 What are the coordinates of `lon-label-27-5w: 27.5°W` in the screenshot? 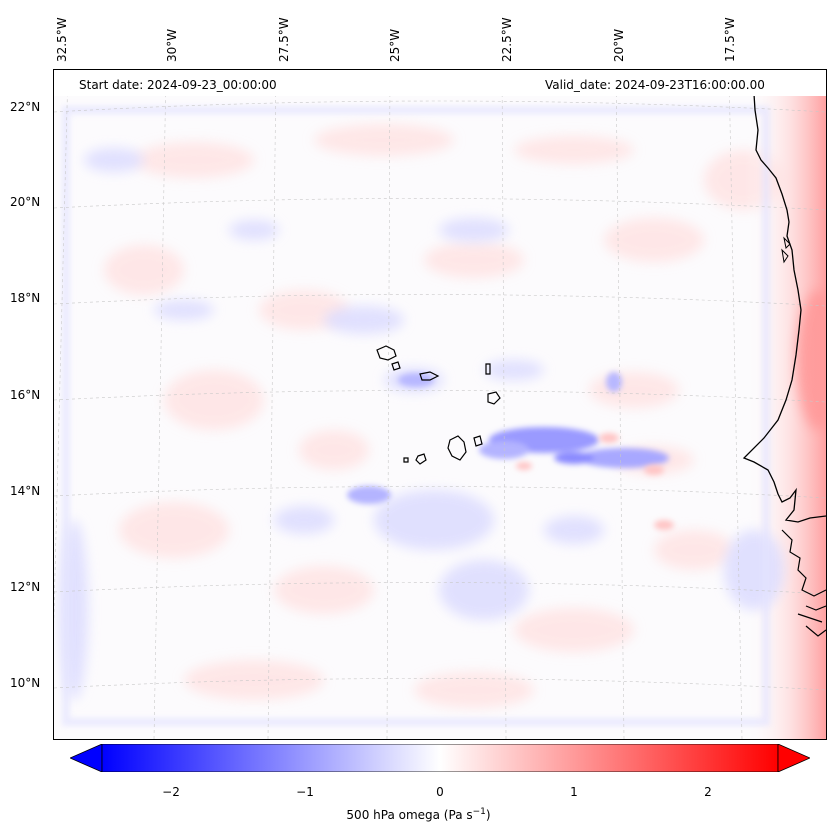 It's located at (284, 39).